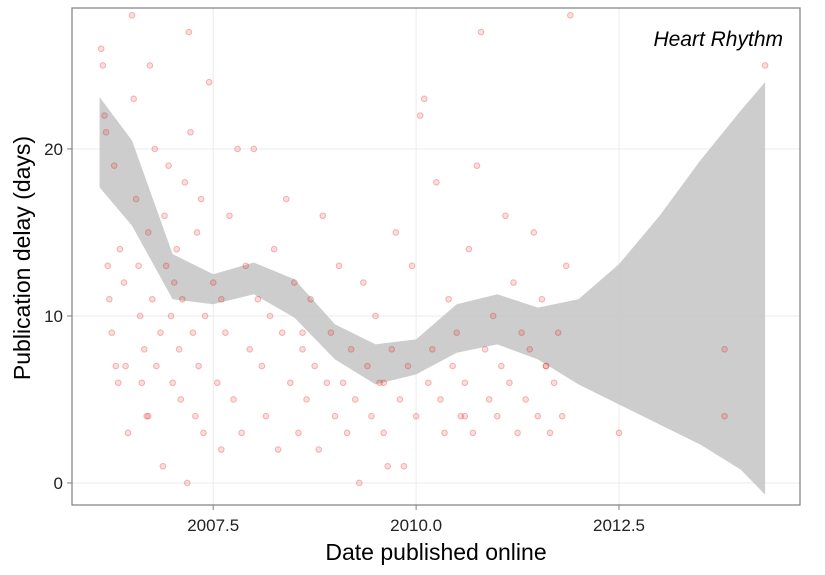 The height and width of the screenshot is (575, 825). Describe the element at coordinates (22, 258) in the screenshot. I see `y-axis-label: Publication delay (days)` at that location.